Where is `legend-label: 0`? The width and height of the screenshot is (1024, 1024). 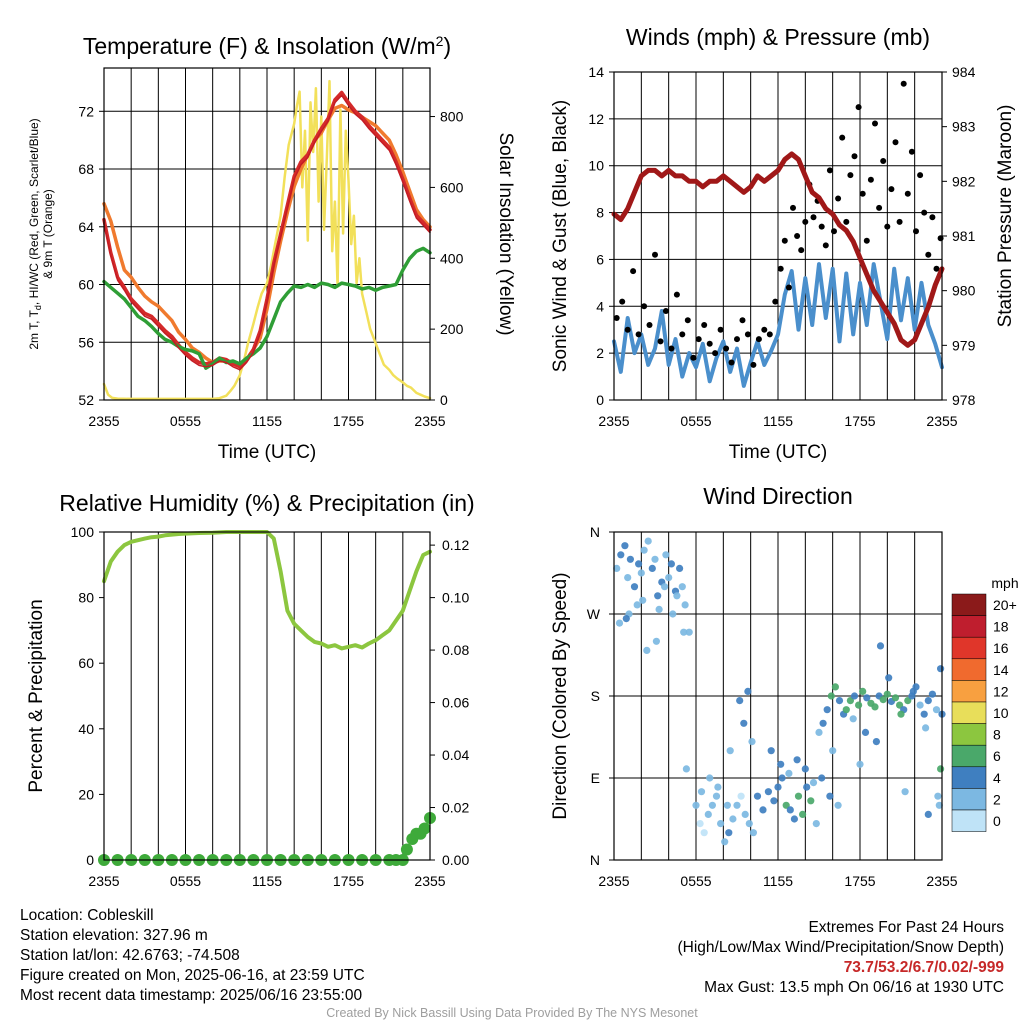 legend-label: 0 is located at coordinates (997, 821).